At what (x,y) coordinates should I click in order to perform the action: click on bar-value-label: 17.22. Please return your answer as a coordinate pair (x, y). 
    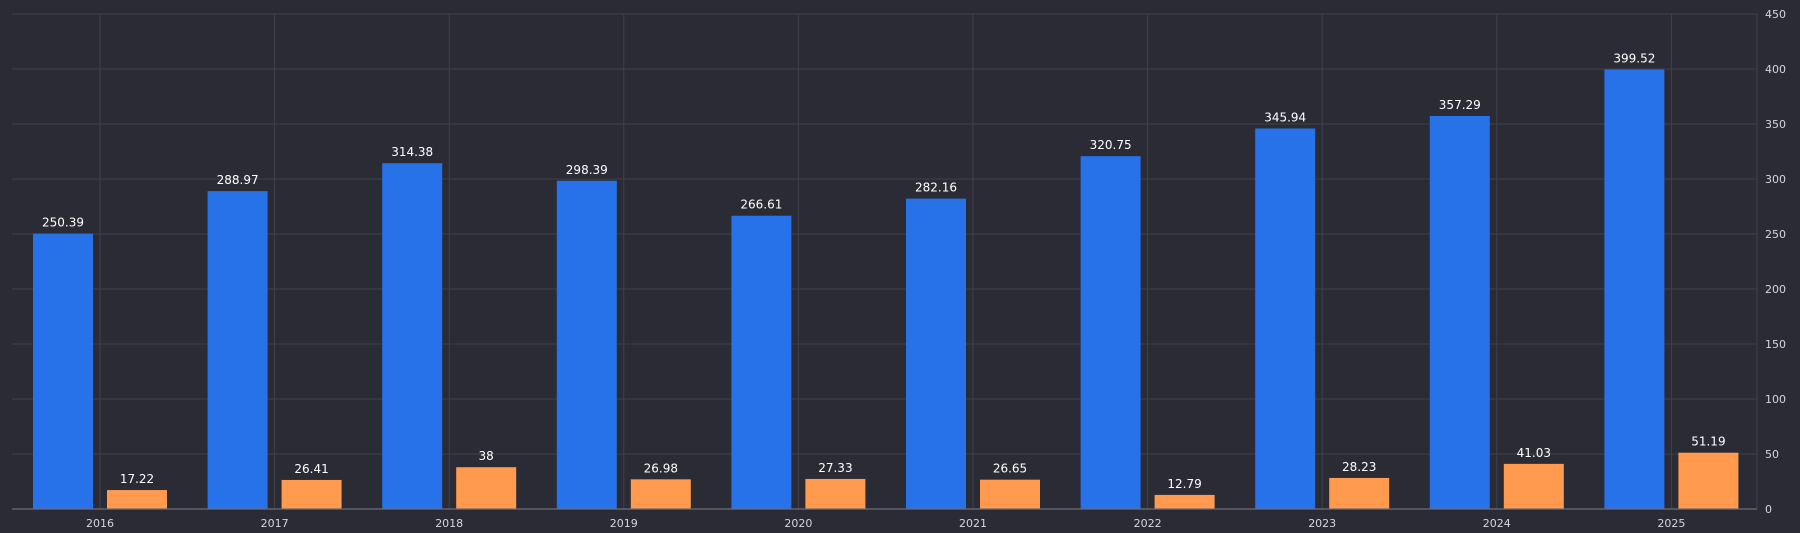
    Looking at the image, I should click on (137, 479).